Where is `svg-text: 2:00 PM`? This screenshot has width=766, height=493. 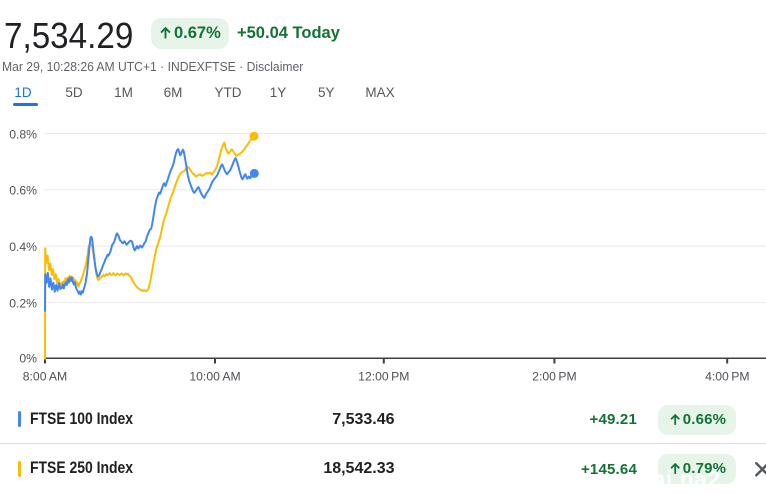 svg-text: 2:00 PM is located at coordinates (554, 377).